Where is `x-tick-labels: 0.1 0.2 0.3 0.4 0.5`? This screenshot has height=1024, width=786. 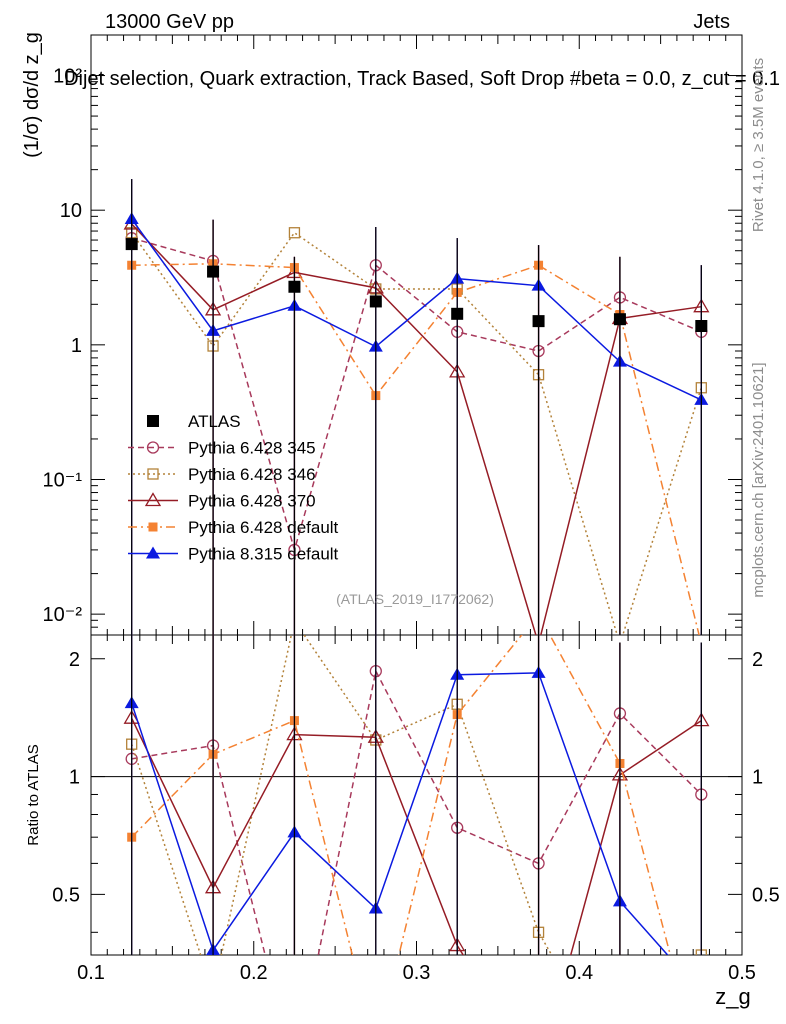
x-tick-labels: 0.1 0.2 0.3 0.4 0.5 is located at coordinates (416, 973).